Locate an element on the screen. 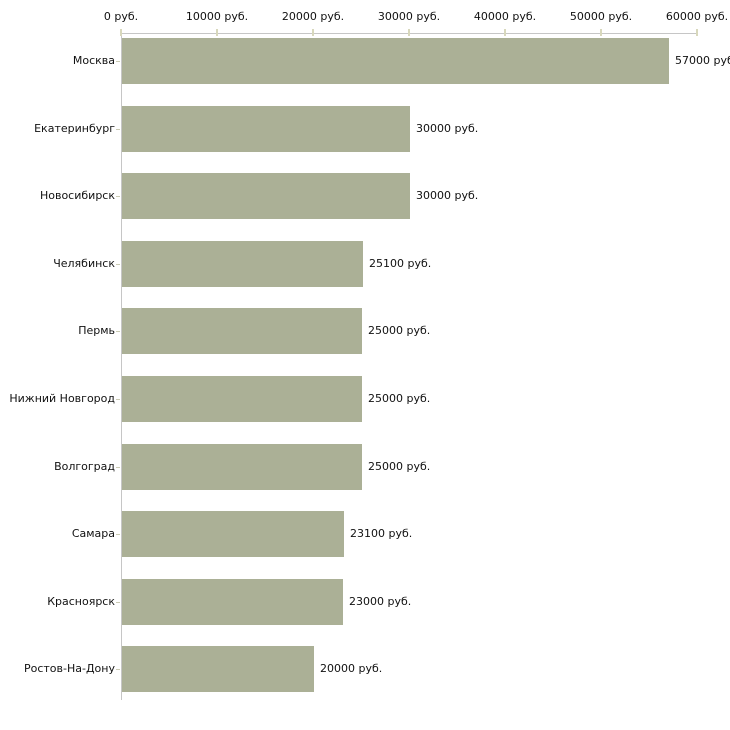 Image resolution: width=730 pixels, height=730 pixels. category-label: Красноярск is located at coordinates (81, 601).